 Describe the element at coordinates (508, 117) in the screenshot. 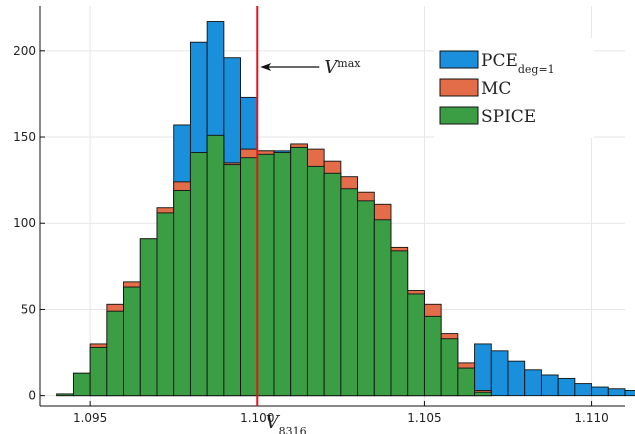

I see `legend-label-spice: SPICE` at that location.